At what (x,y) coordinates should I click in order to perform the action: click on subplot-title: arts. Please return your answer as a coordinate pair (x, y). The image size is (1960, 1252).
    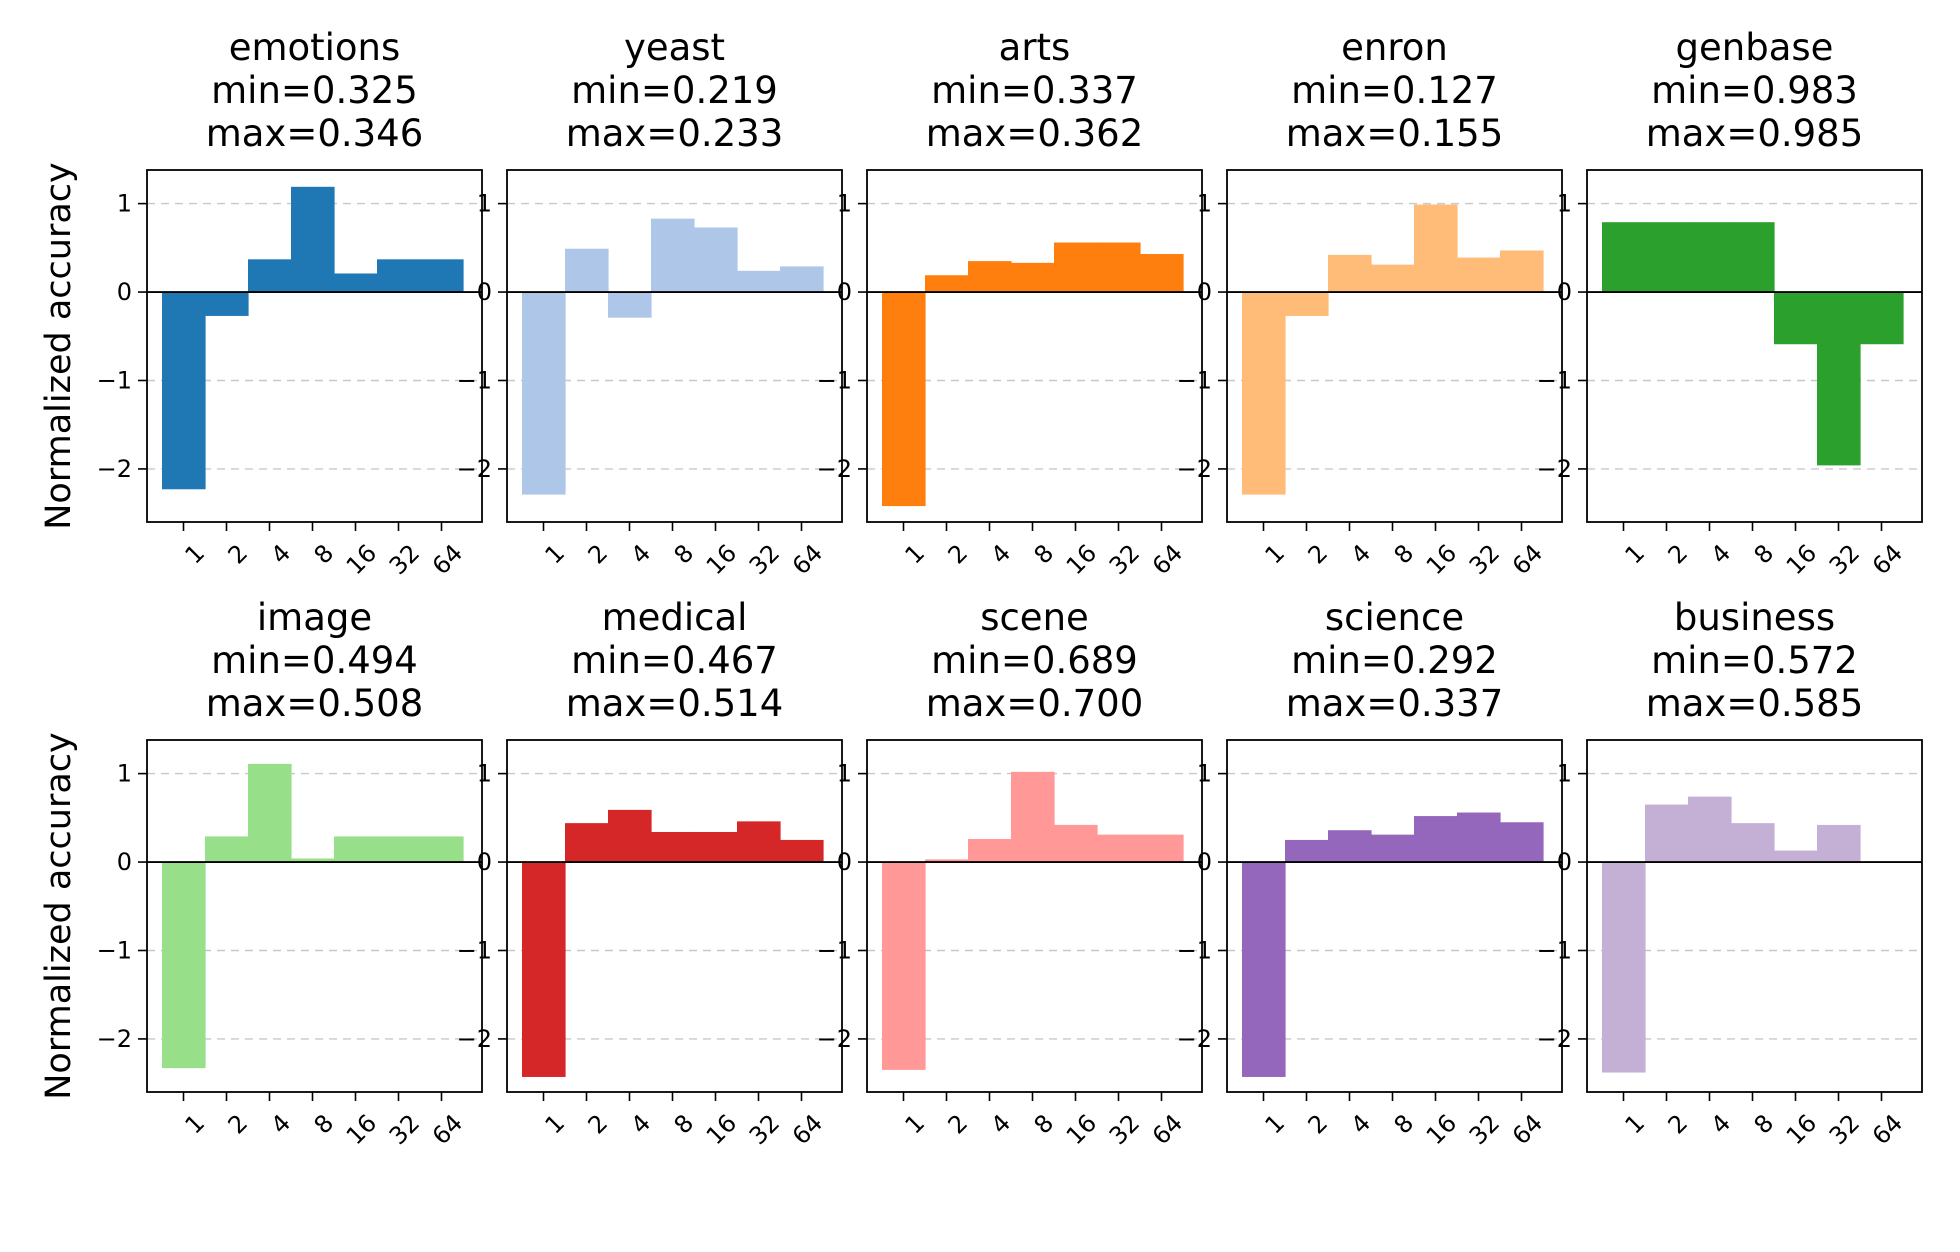
    Looking at the image, I should click on (1035, 47).